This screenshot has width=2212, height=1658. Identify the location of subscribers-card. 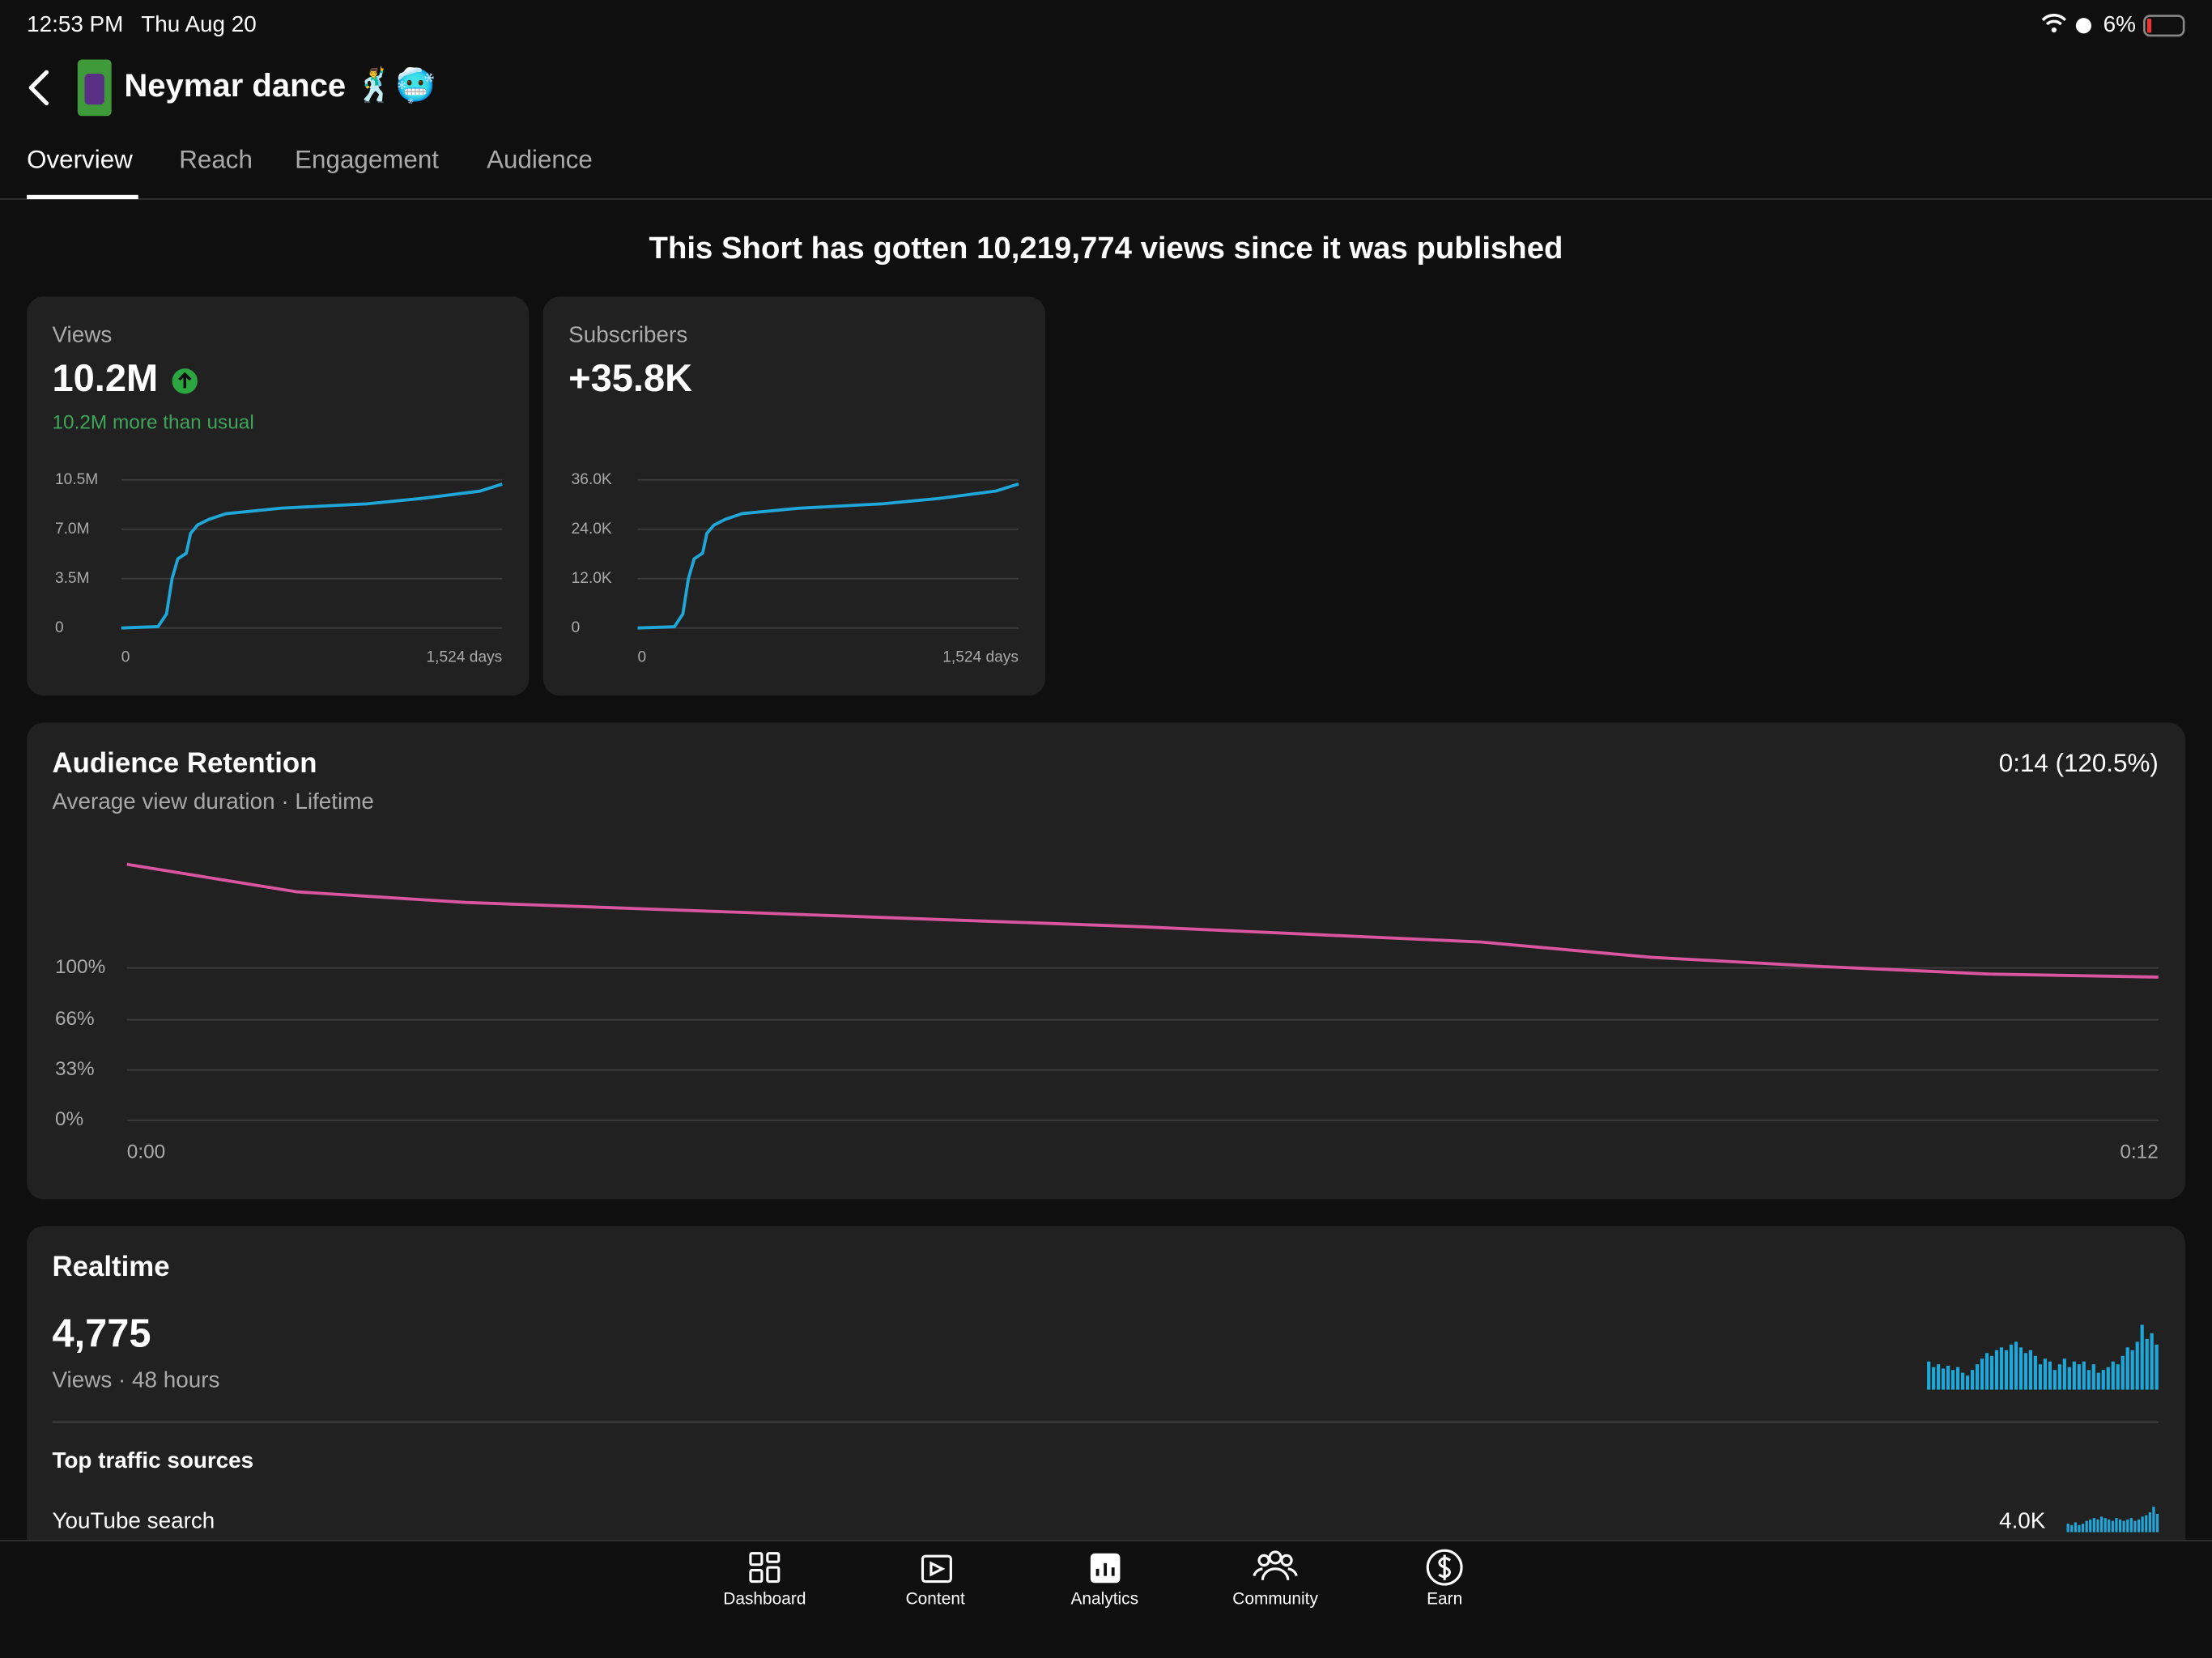
(794, 496).